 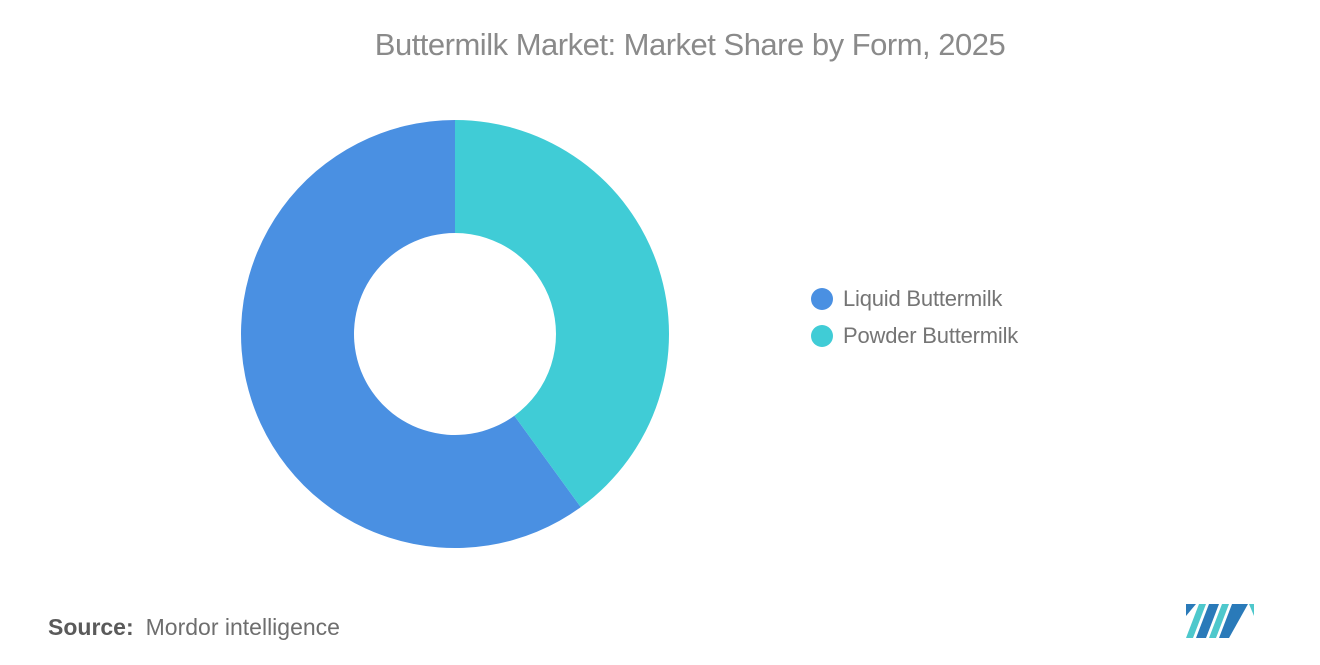 I want to click on mordor-intelligence-logo, so click(x=1220, y=621).